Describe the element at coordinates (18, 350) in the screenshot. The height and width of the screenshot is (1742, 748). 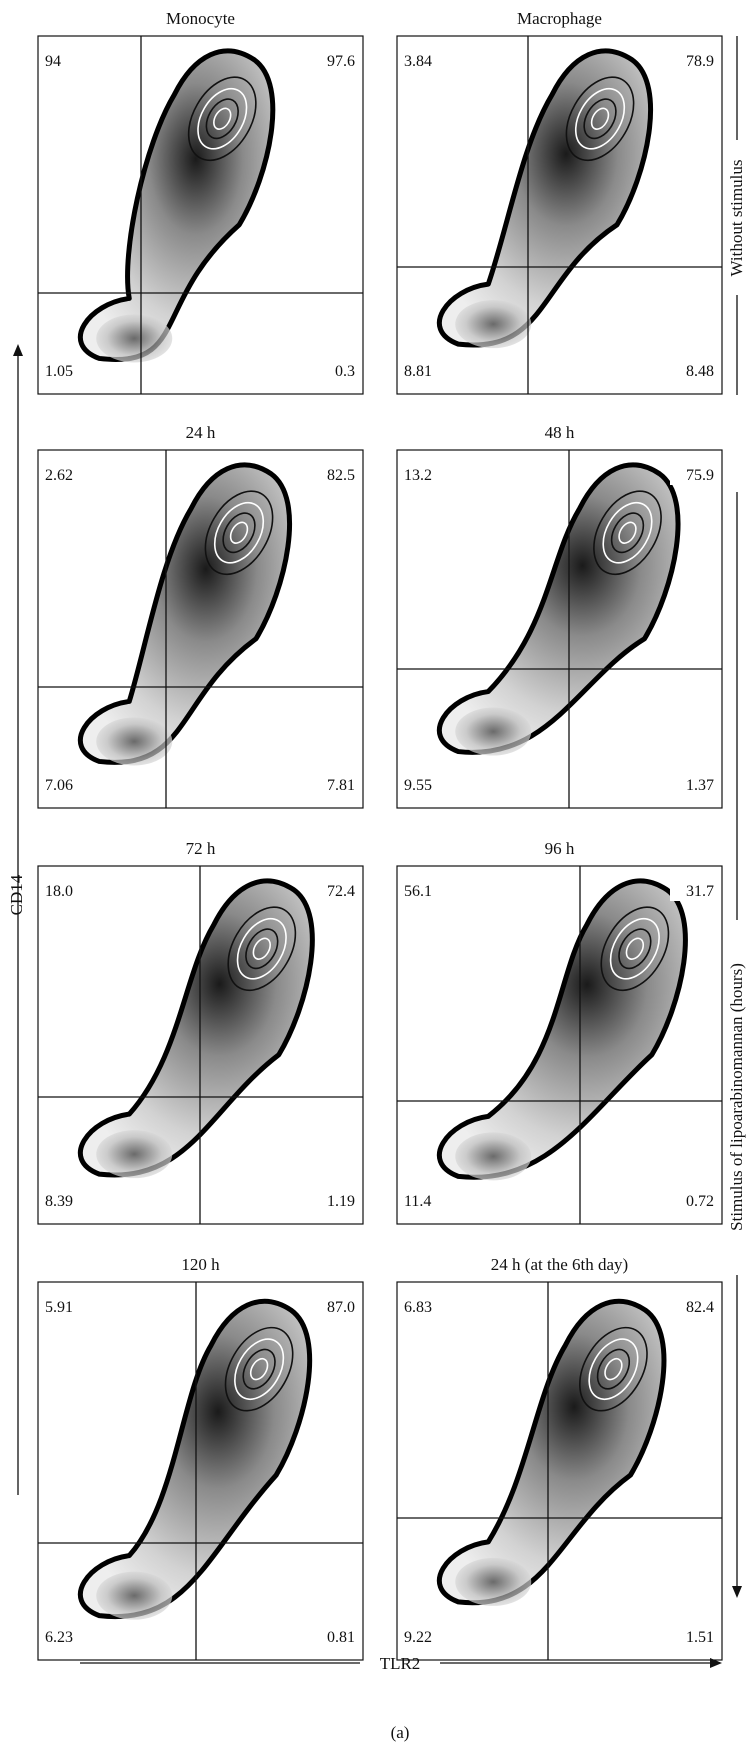
I see `y-axis-arrowhead` at that location.